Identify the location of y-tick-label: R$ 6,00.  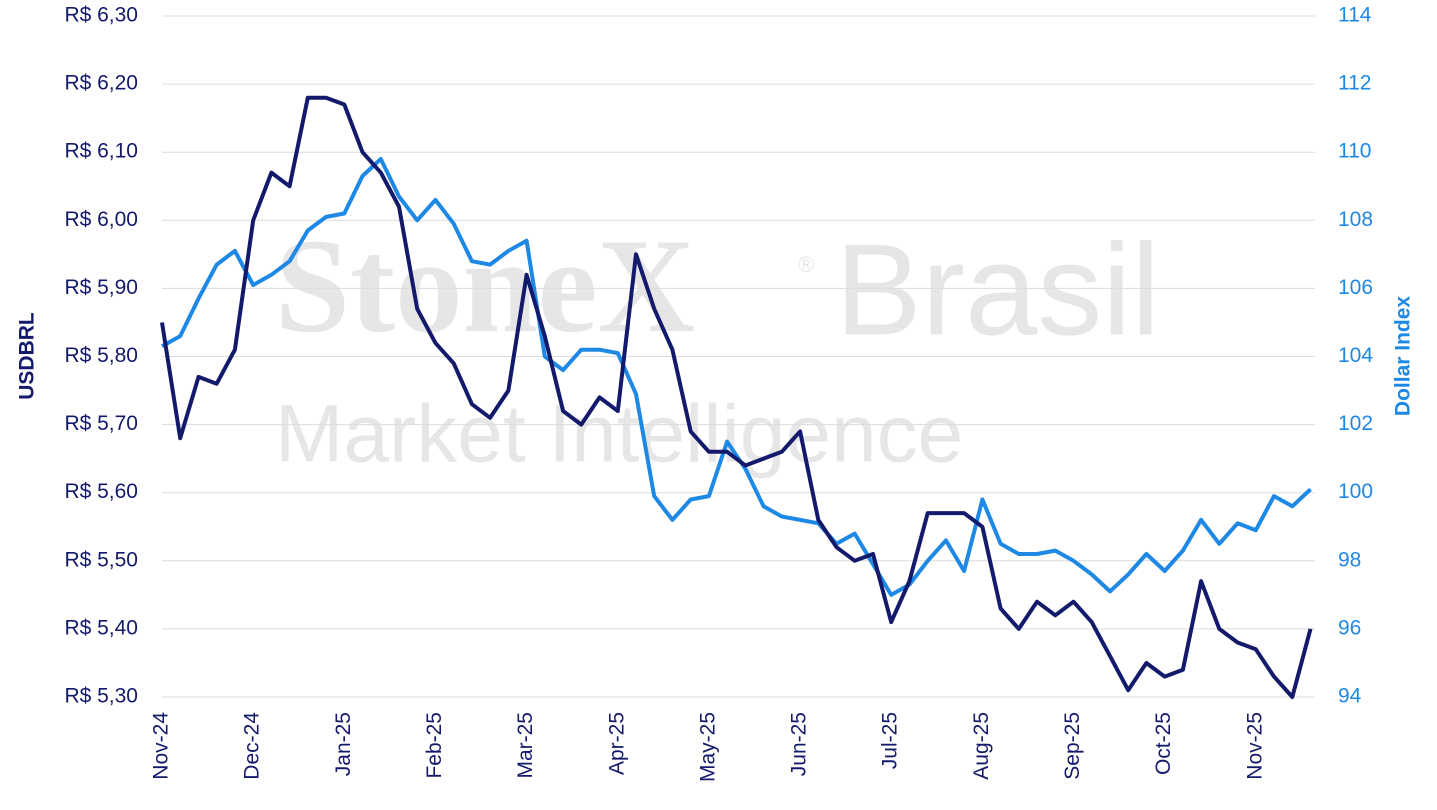
(101, 219).